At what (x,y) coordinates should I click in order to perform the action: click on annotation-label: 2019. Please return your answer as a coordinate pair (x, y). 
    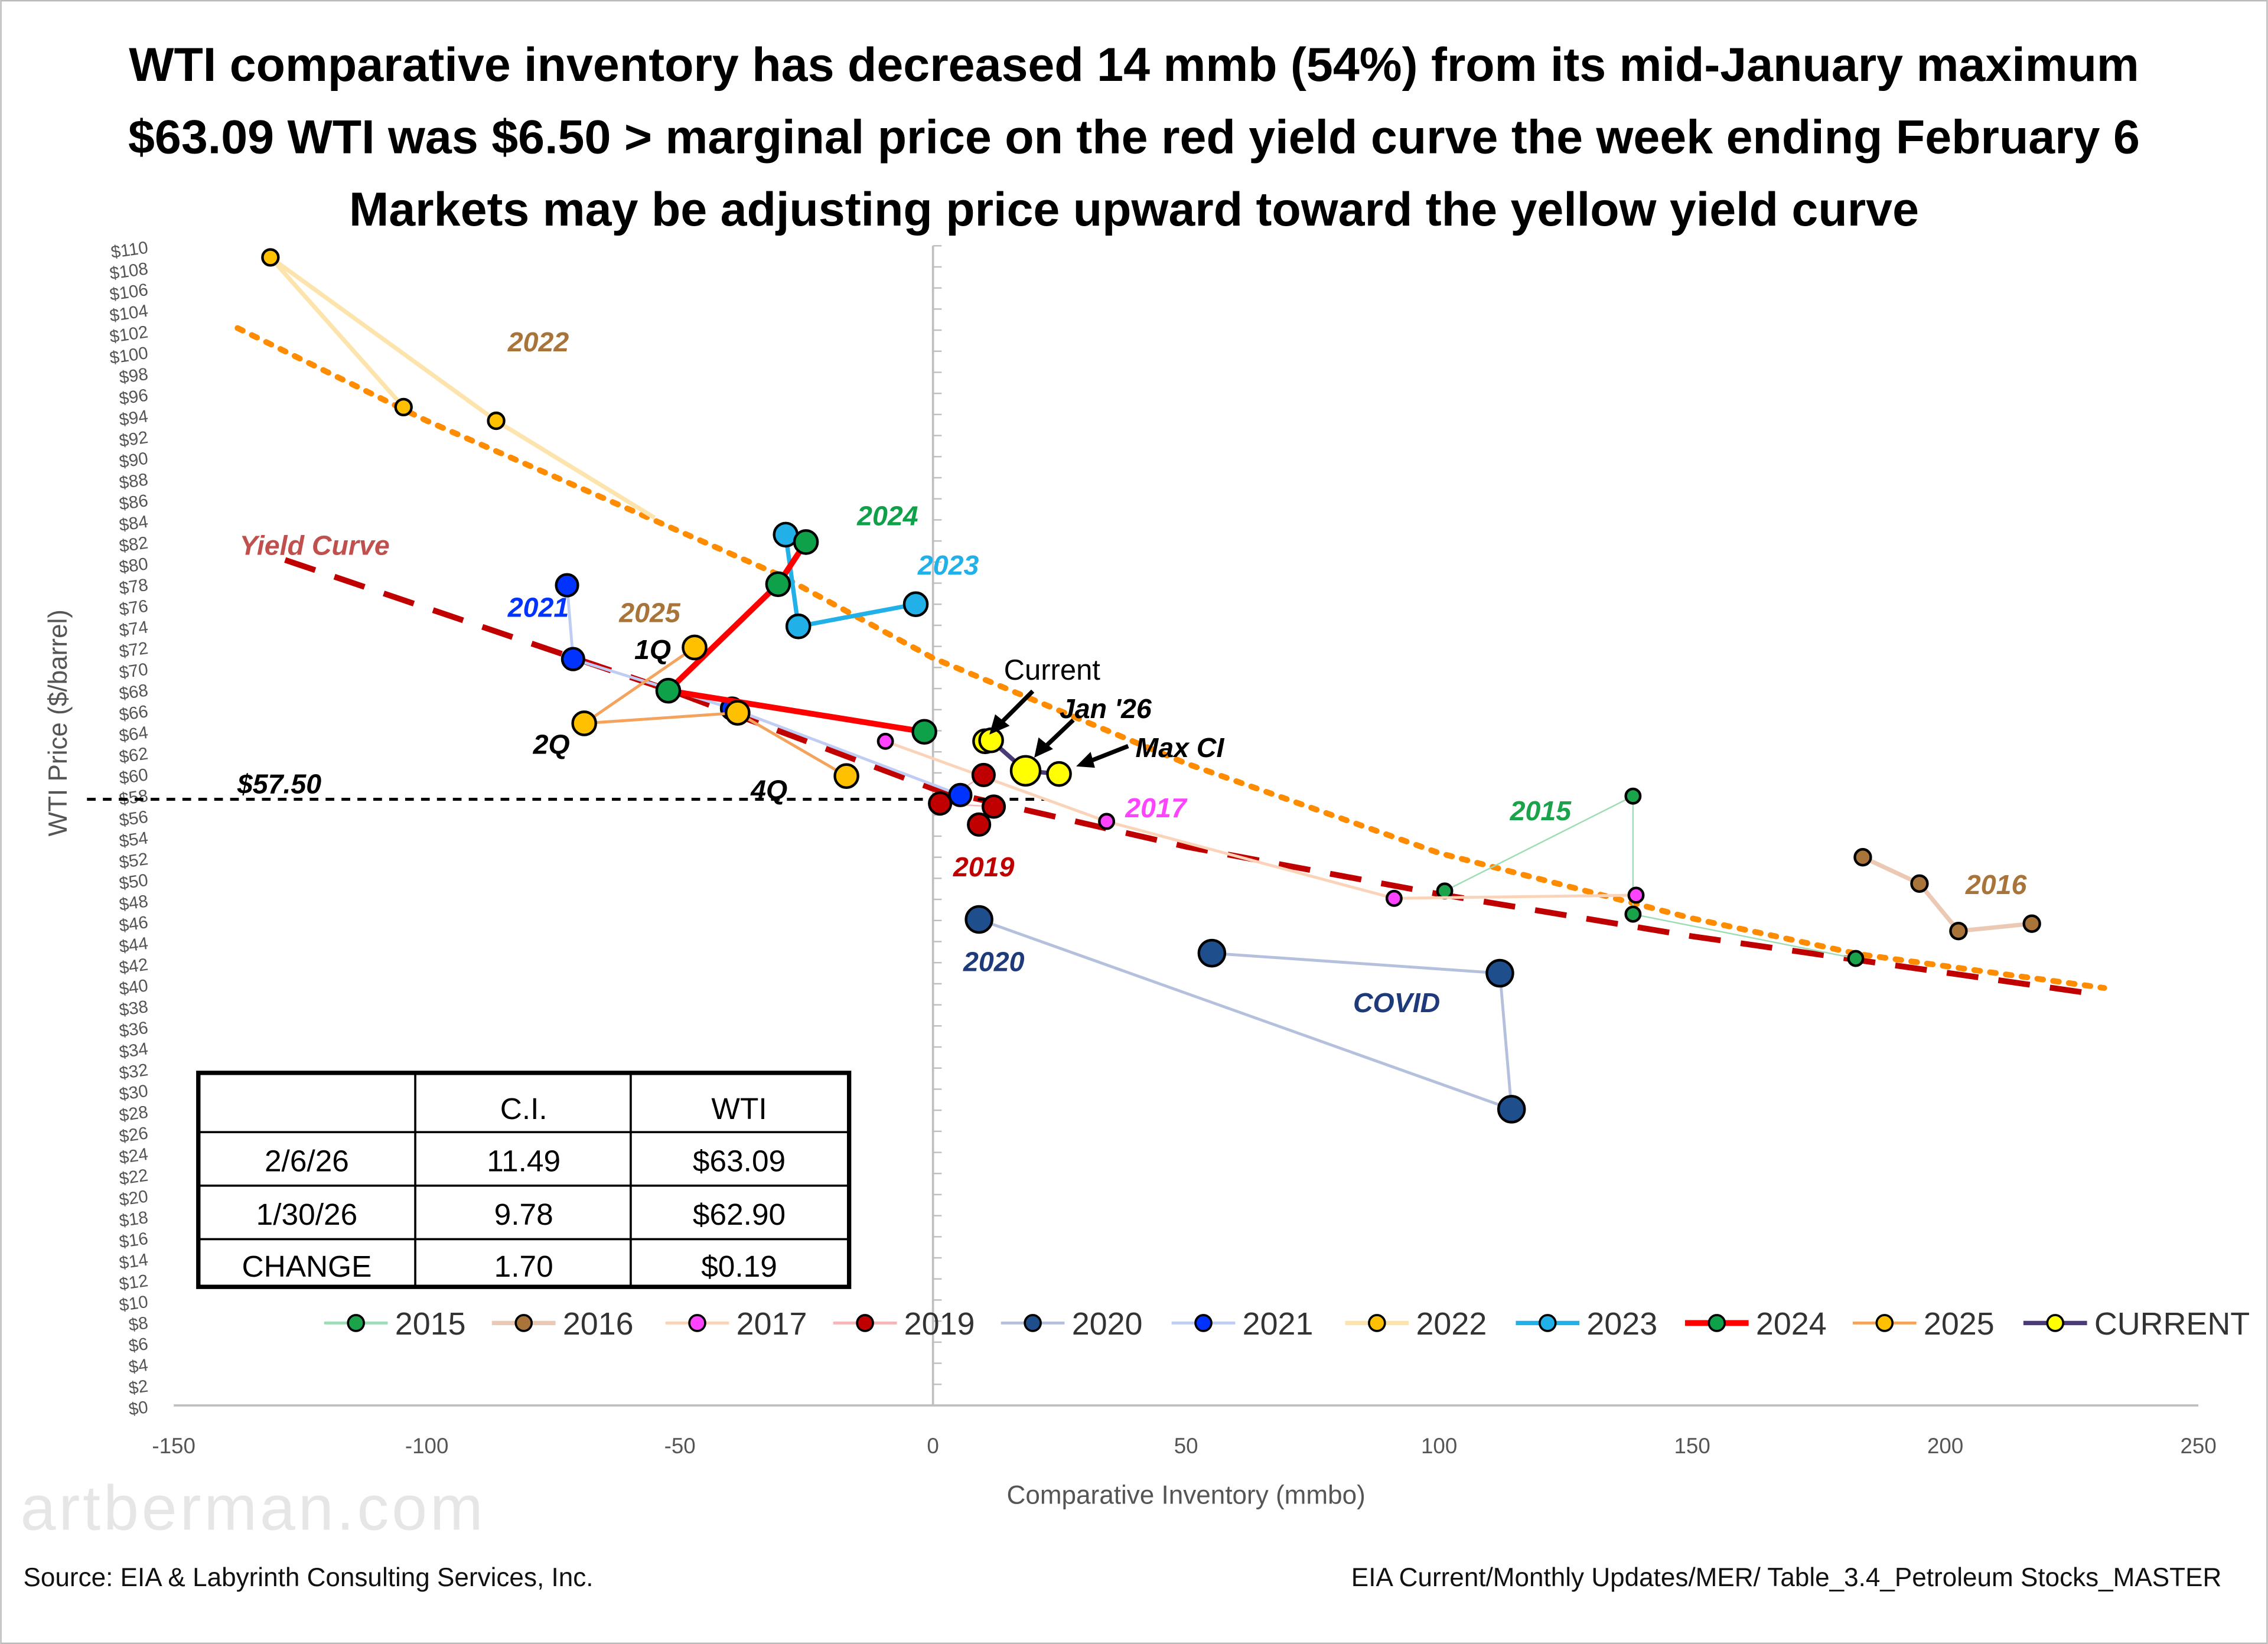
    Looking at the image, I should click on (984, 867).